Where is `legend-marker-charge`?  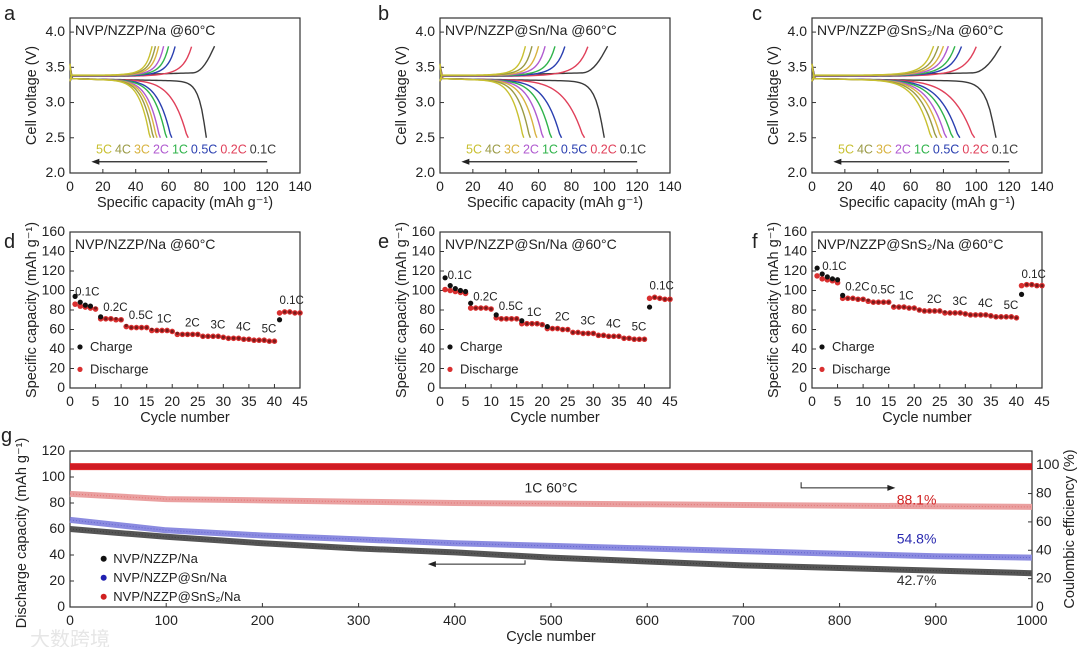
legend-marker-charge is located at coordinates (80, 347).